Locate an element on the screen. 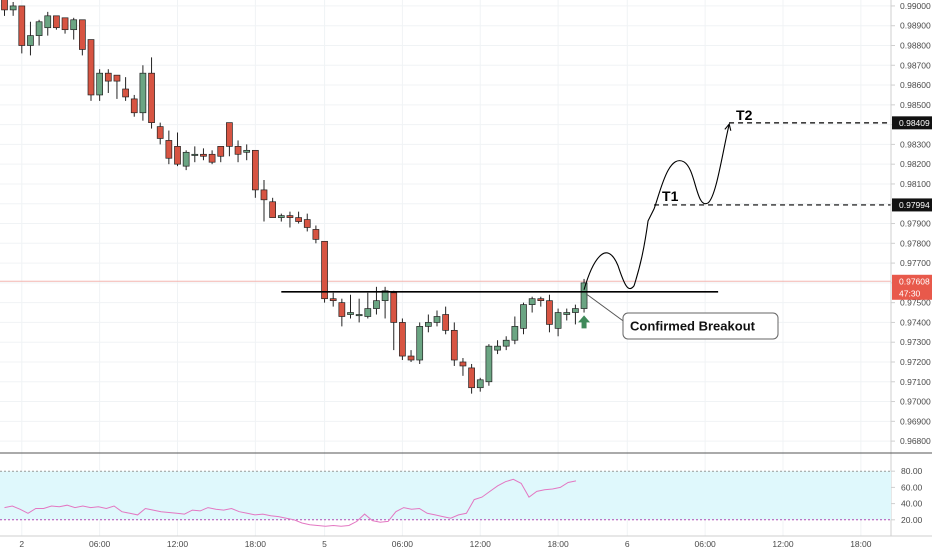 The image size is (932, 550). price-tick-label: 0.98500 is located at coordinates (915, 105).